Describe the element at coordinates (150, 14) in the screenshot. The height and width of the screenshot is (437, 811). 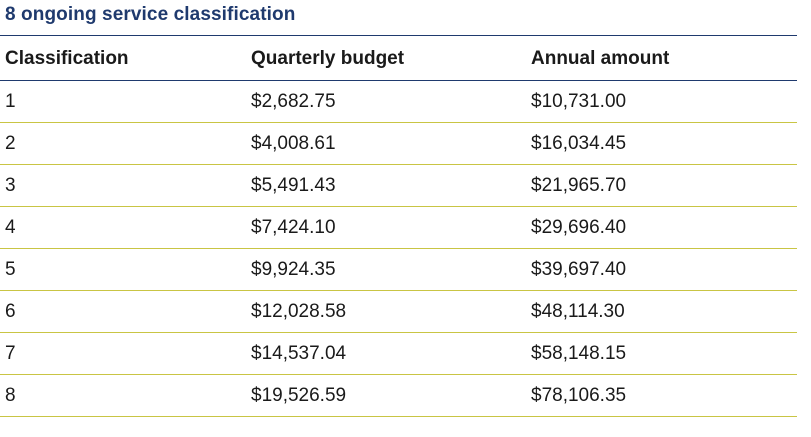
I see `table-title: 8 ongoing service classification` at that location.